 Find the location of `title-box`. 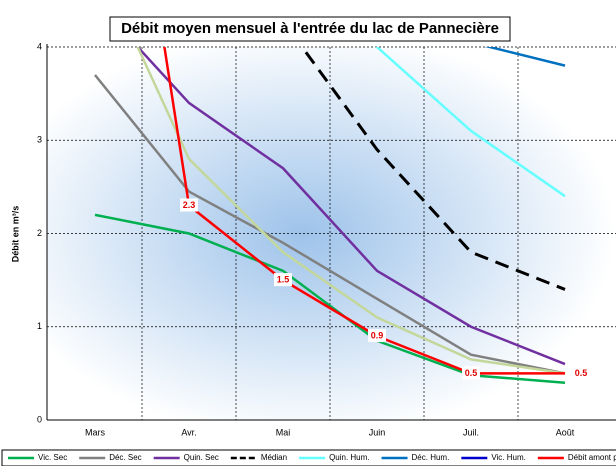

title-box is located at coordinates (310, 29).